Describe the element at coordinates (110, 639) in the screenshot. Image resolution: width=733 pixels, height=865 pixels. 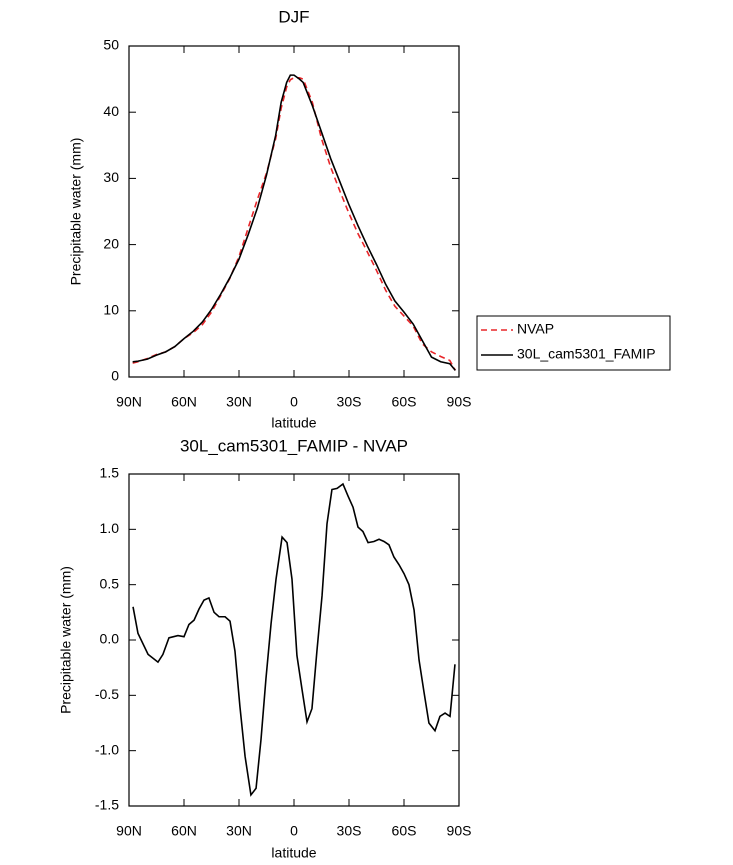
I see `y-tick-label: 0.0` at that location.